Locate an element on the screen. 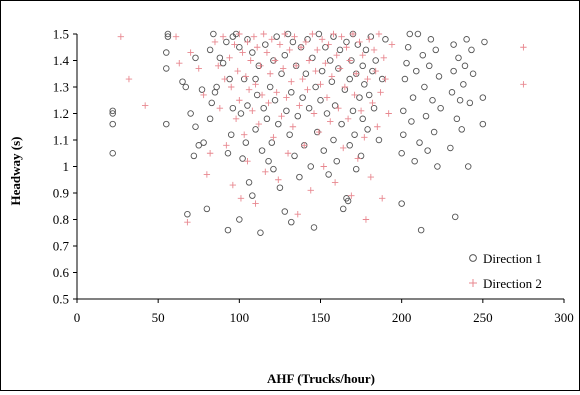 Image resolution: width=580 pixels, height=395 pixels. y-tick-label: 0.5 is located at coordinates (61, 299).